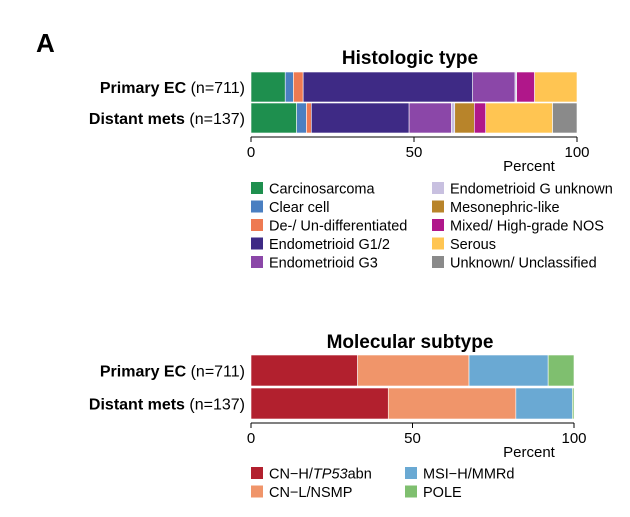  Describe the element at coordinates (438, 262) in the screenshot. I see `legend-swatch-unknown-unclassified` at that location.